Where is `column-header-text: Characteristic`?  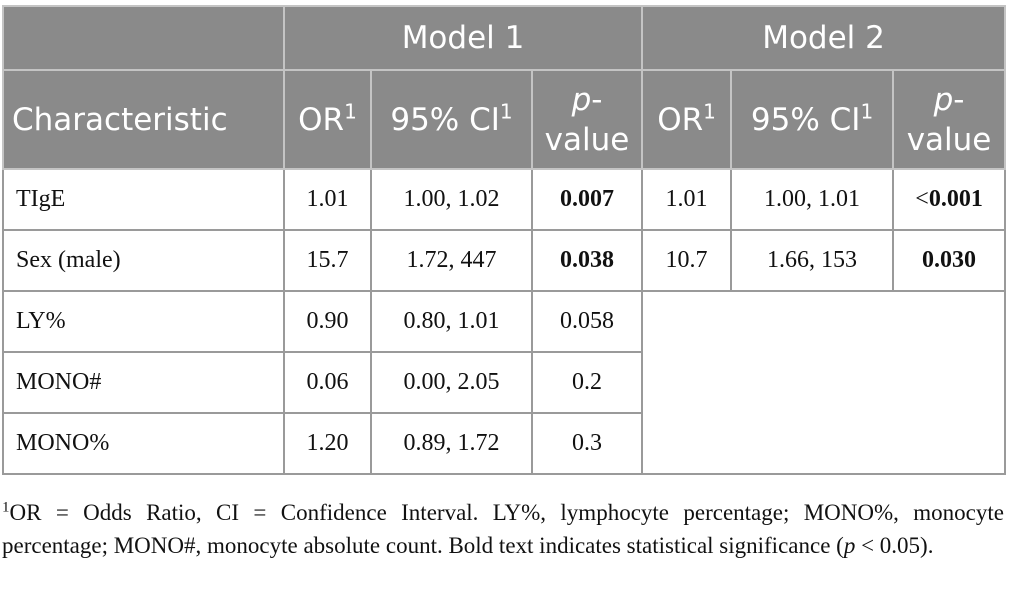 column-header-text: Characteristic is located at coordinates (120, 119).